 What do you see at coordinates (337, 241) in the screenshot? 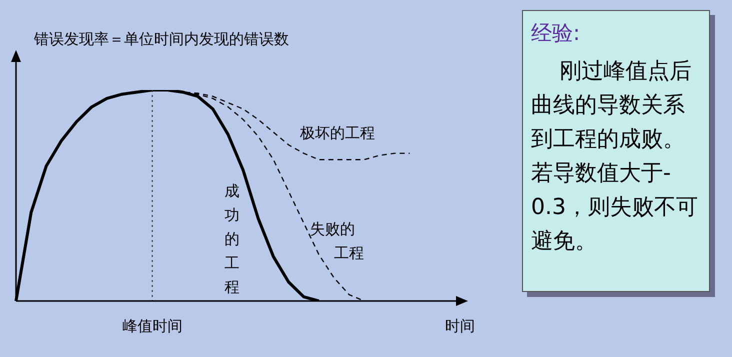
I see `series-label: 失败的工程` at bounding box center [337, 241].